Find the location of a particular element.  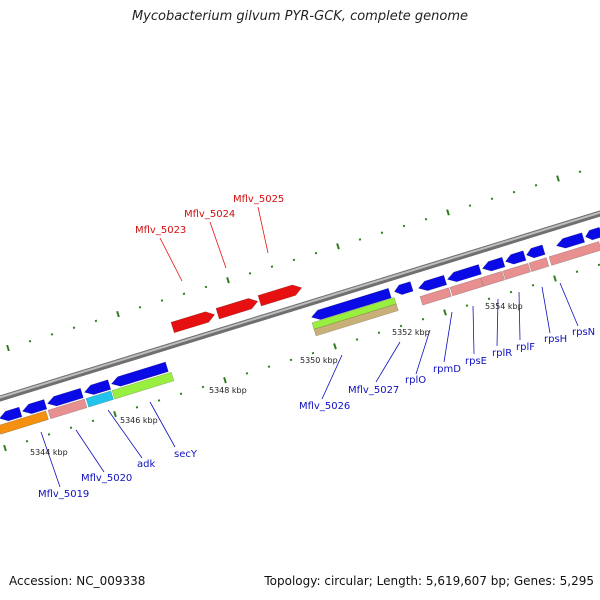

gene-label-secy: secY is located at coordinates (186, 454).